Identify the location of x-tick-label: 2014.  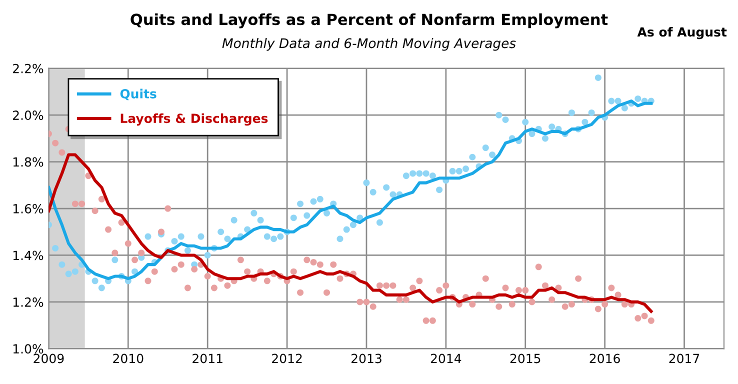
(446, 359).